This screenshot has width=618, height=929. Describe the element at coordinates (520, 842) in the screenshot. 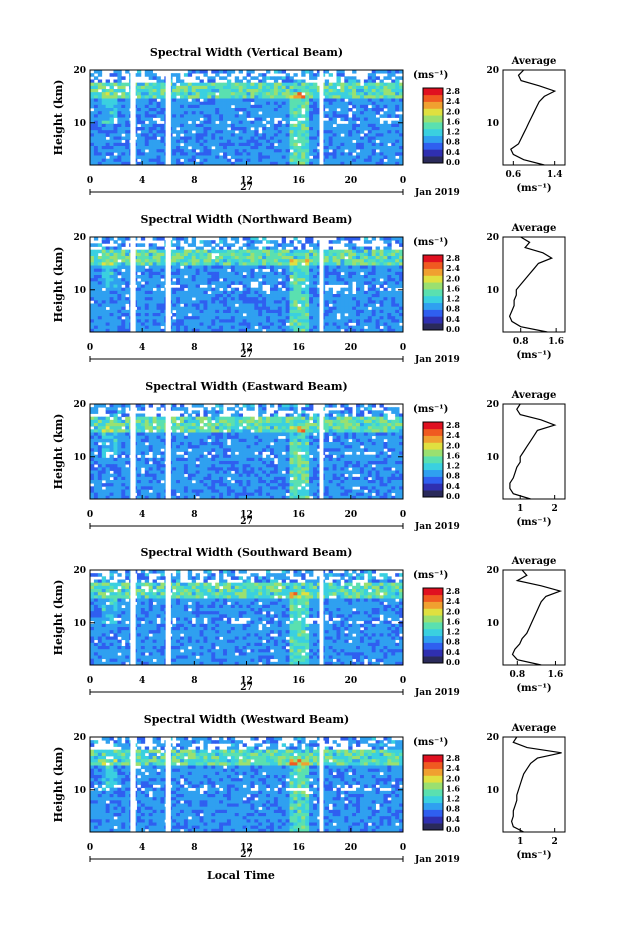

I see `avg-x-tick-label: 1` at that location.